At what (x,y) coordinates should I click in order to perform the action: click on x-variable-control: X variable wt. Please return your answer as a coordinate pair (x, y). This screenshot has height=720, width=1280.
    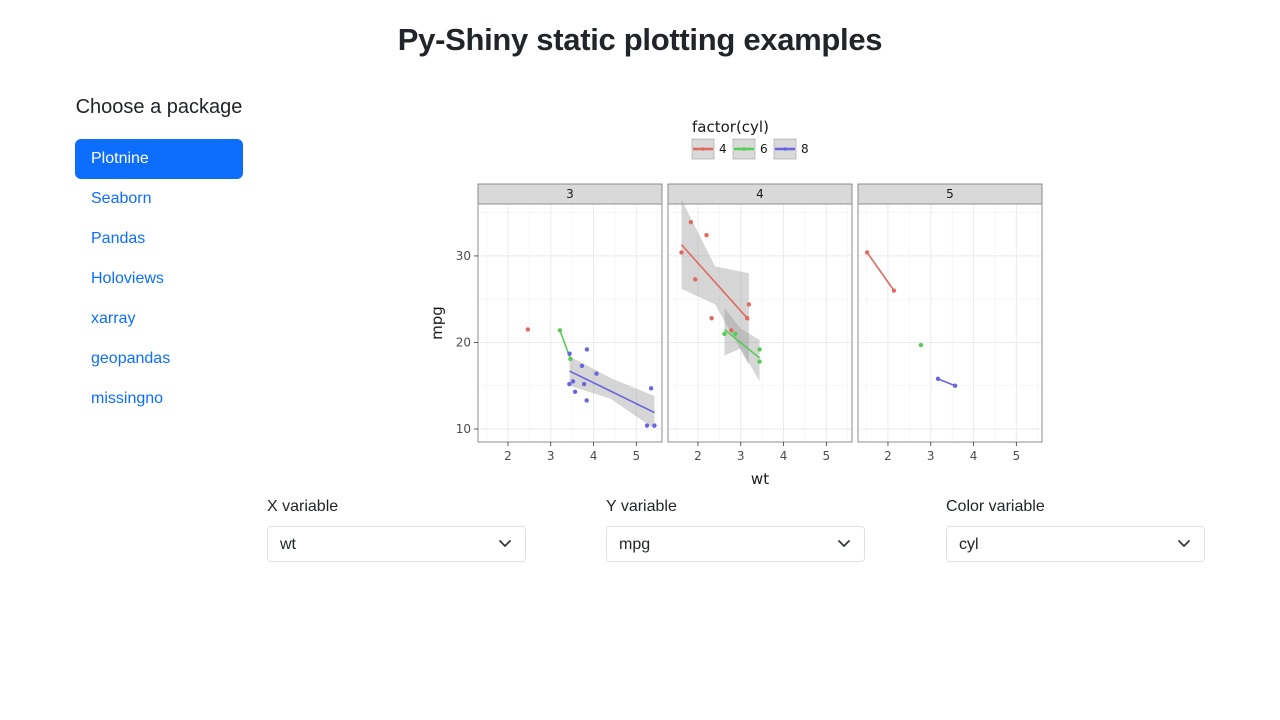
    Looking at the image, I should click on (396, 530).